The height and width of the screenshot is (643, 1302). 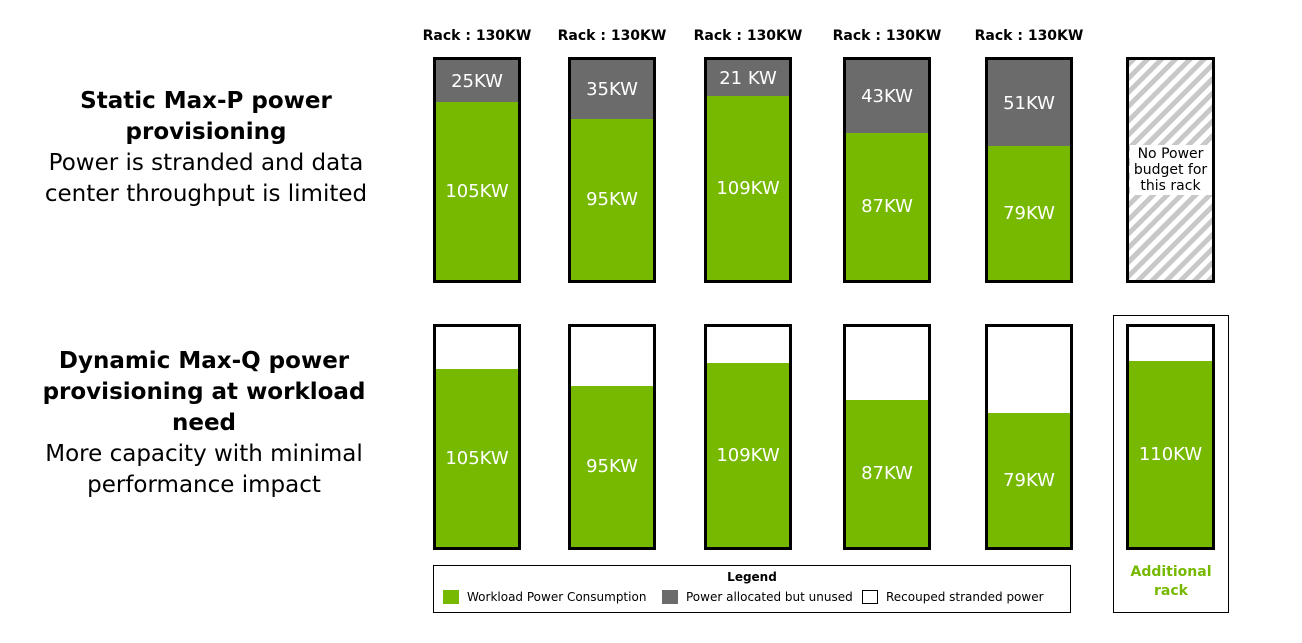 I want to click on additional-rack-label: Additional rack, so click(x=1171, y=582).